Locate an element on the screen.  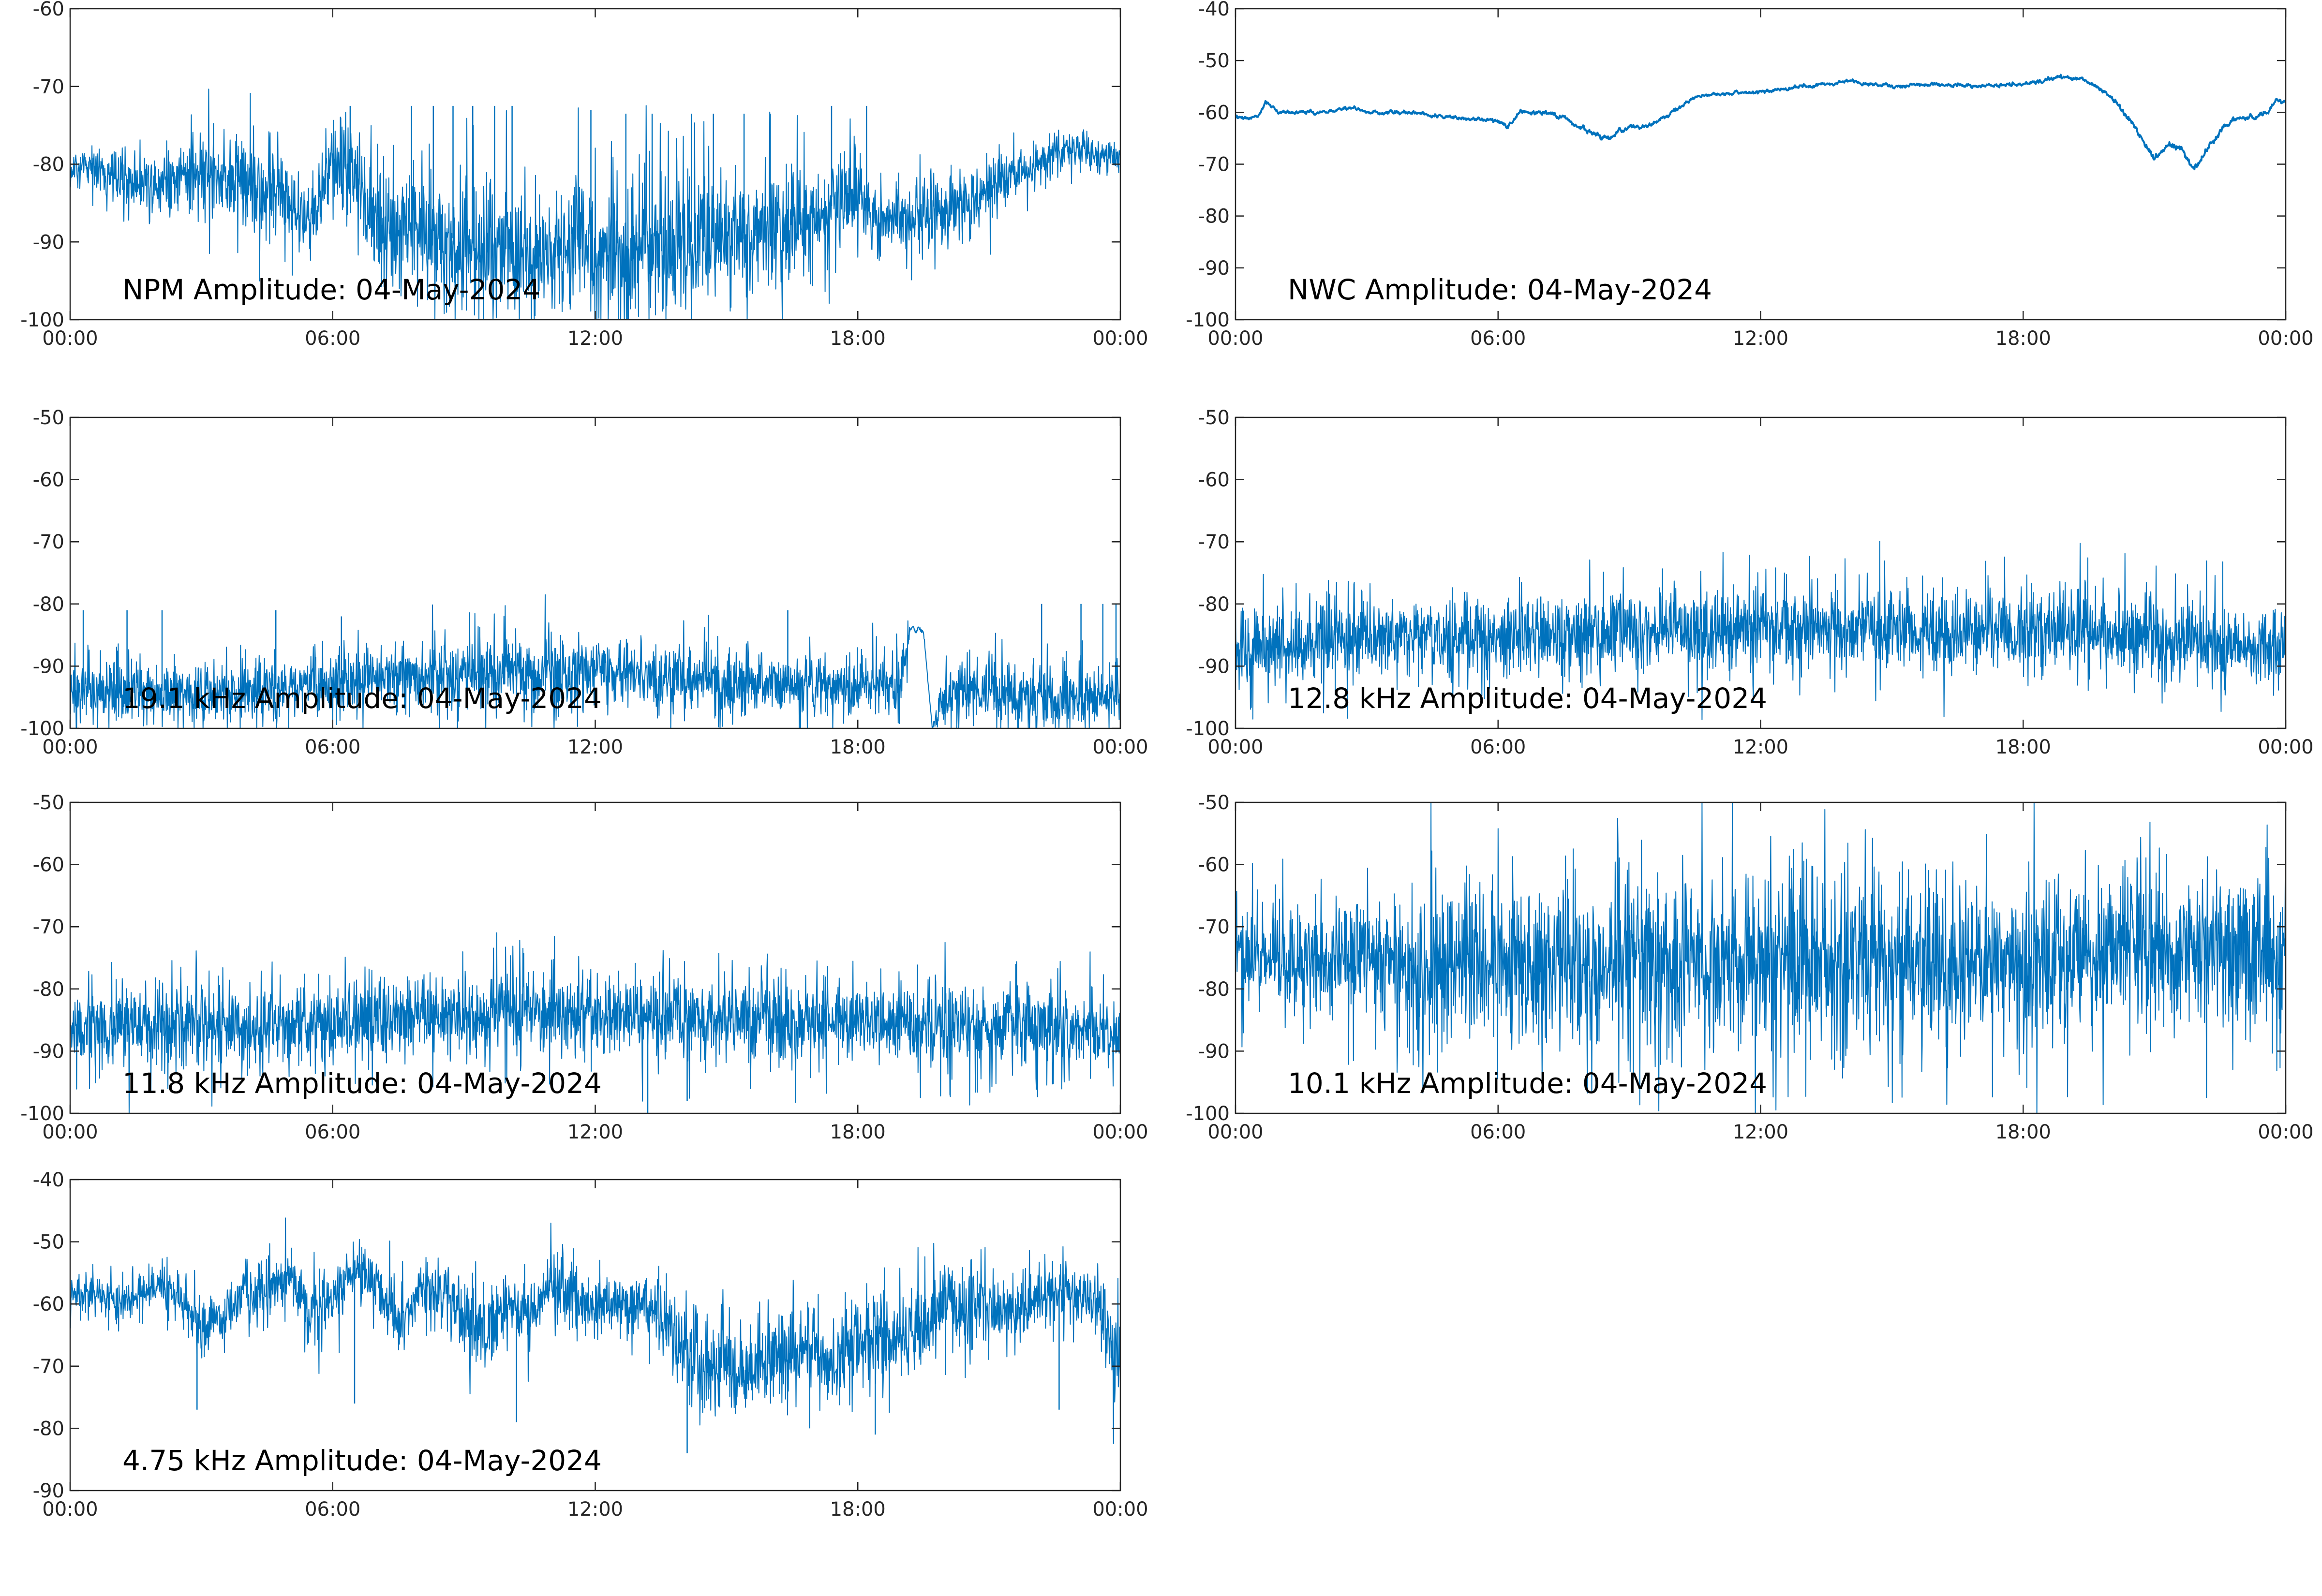
chart-title: 10.1 kHz Amplitude: 04-May-2024 is located at coordinates (1527, 1083).